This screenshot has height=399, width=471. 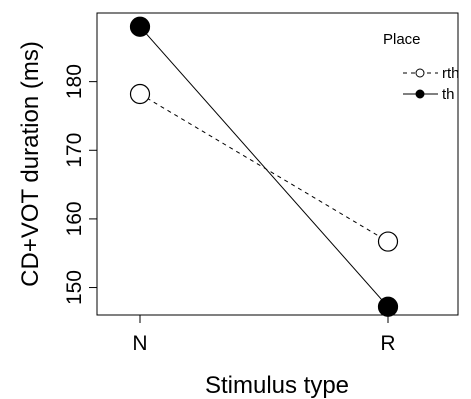 I want to click on legend: Place rth th, so click(x=421, y=67).